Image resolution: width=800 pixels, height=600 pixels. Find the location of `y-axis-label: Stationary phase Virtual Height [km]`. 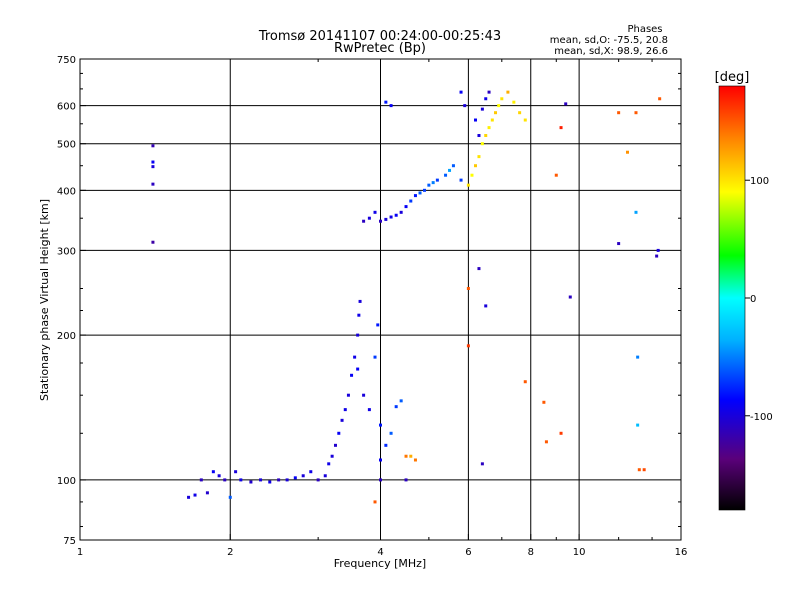

y-axis-label: Stationary phase Virtual Height [km] is located at coordinates (44, 300).